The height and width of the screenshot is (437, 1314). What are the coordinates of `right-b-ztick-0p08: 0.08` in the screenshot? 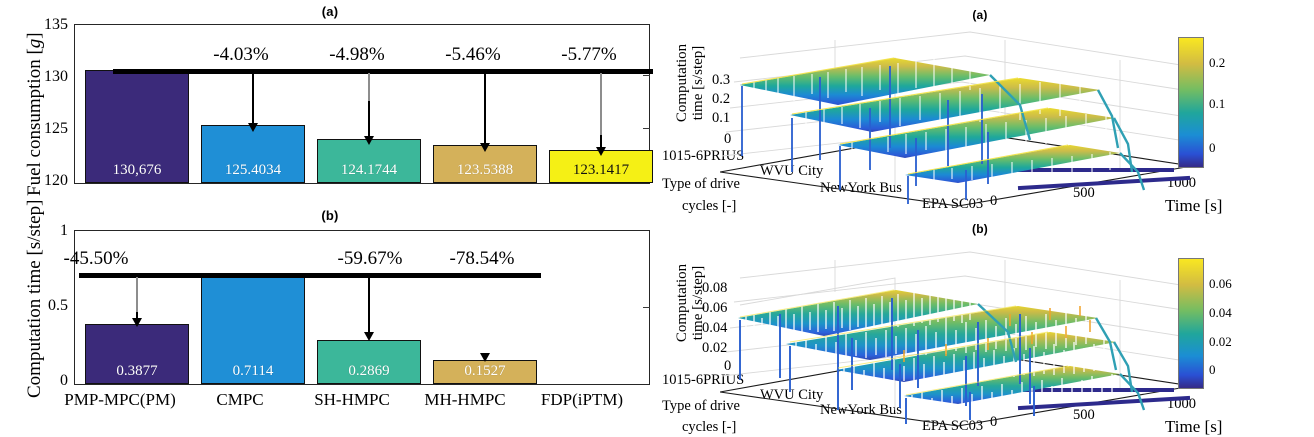 It's located at (715, 288).